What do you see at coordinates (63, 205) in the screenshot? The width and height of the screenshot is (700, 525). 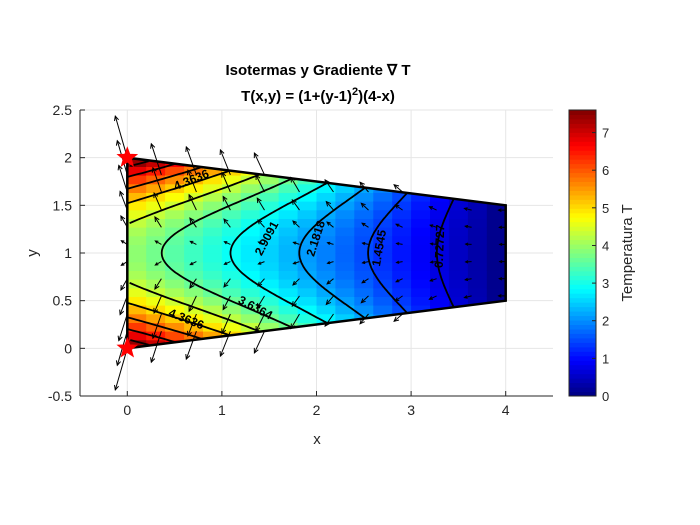 I see `y-tick-label: 1.5` at bounding box center [63, 205].